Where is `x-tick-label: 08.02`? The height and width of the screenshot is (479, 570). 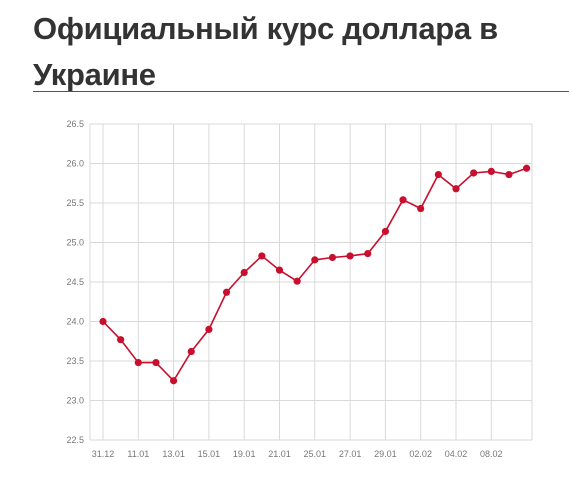
x-tick-label: 08.02 is located at coordinates (491, 454).